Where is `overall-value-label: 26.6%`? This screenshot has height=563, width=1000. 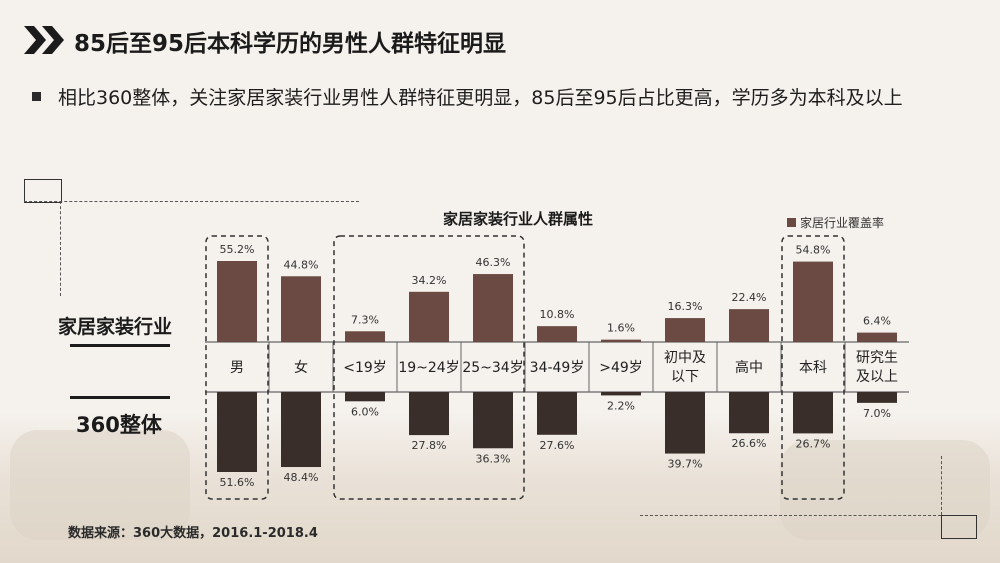 overall-value-label: 26.6% is located at coordinates (749, 443).